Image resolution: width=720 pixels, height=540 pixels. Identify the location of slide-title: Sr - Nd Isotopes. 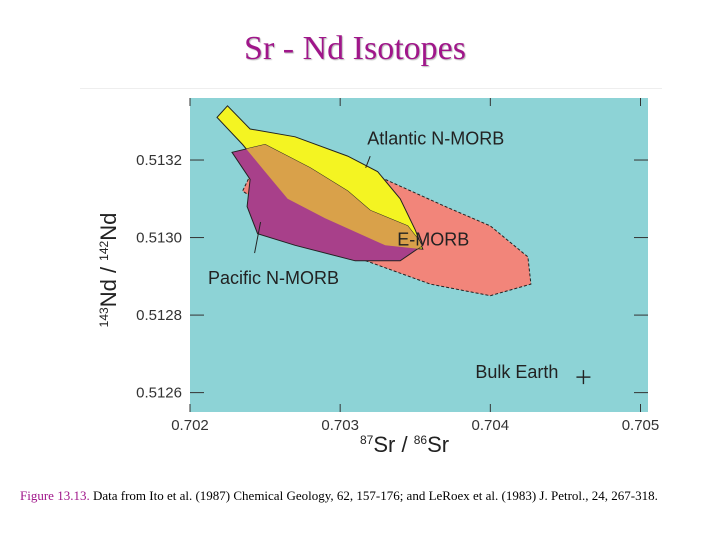
(355, 48).